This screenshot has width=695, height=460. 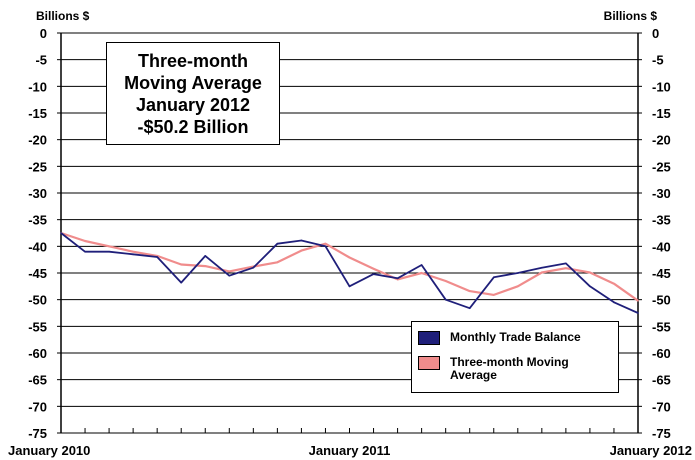 I want to click on y-tick-label-right: -70, so click(x=661, y=406).